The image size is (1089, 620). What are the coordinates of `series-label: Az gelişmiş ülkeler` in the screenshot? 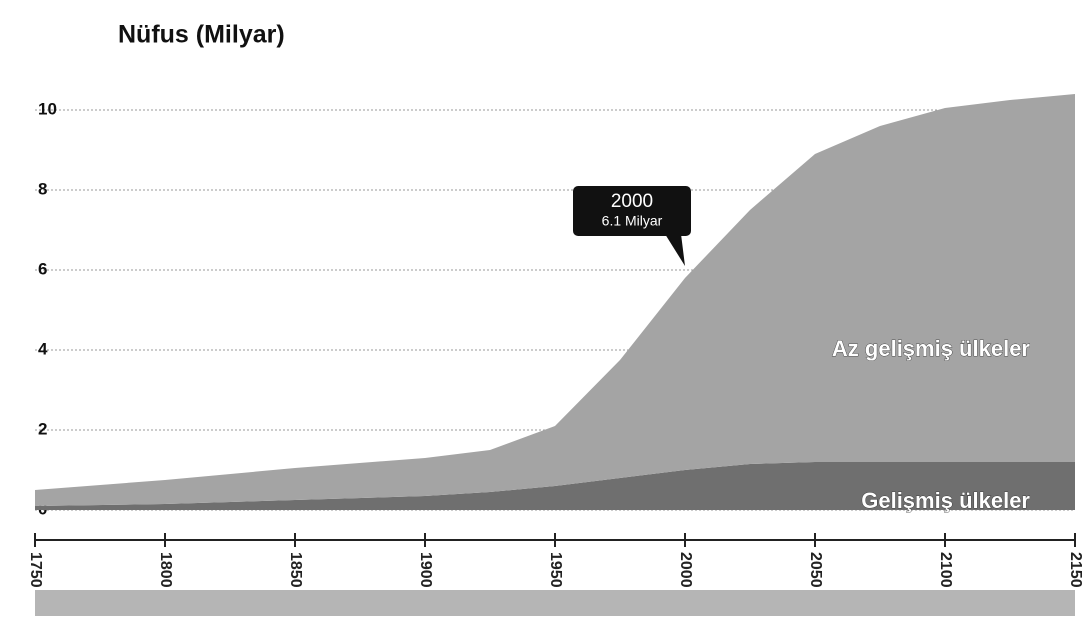 It's located at (931, 348).